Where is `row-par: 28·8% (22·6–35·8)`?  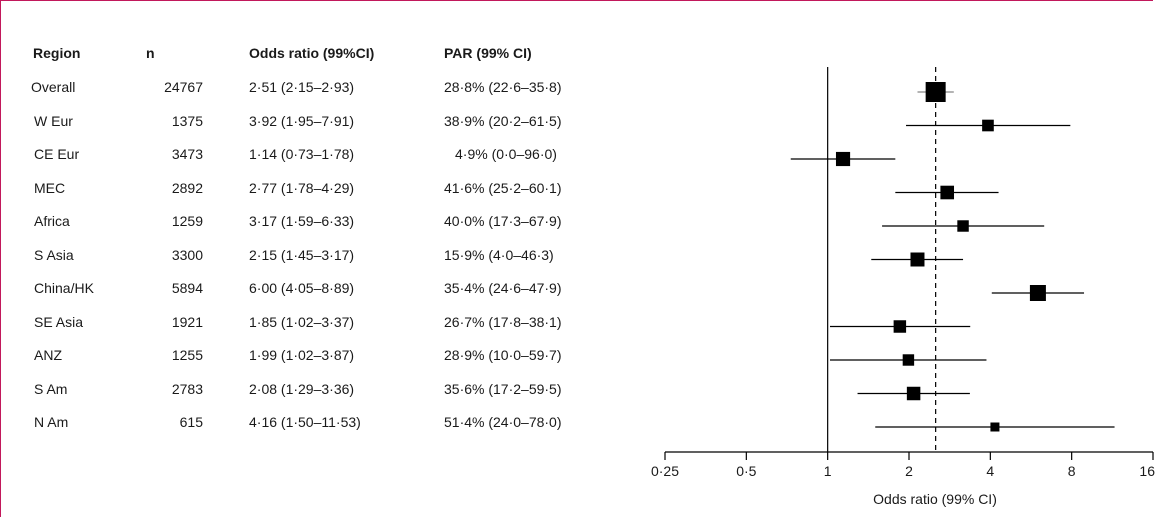
row-par: 28·8% (22·6–35·8) is located at coordinates (503, 87).